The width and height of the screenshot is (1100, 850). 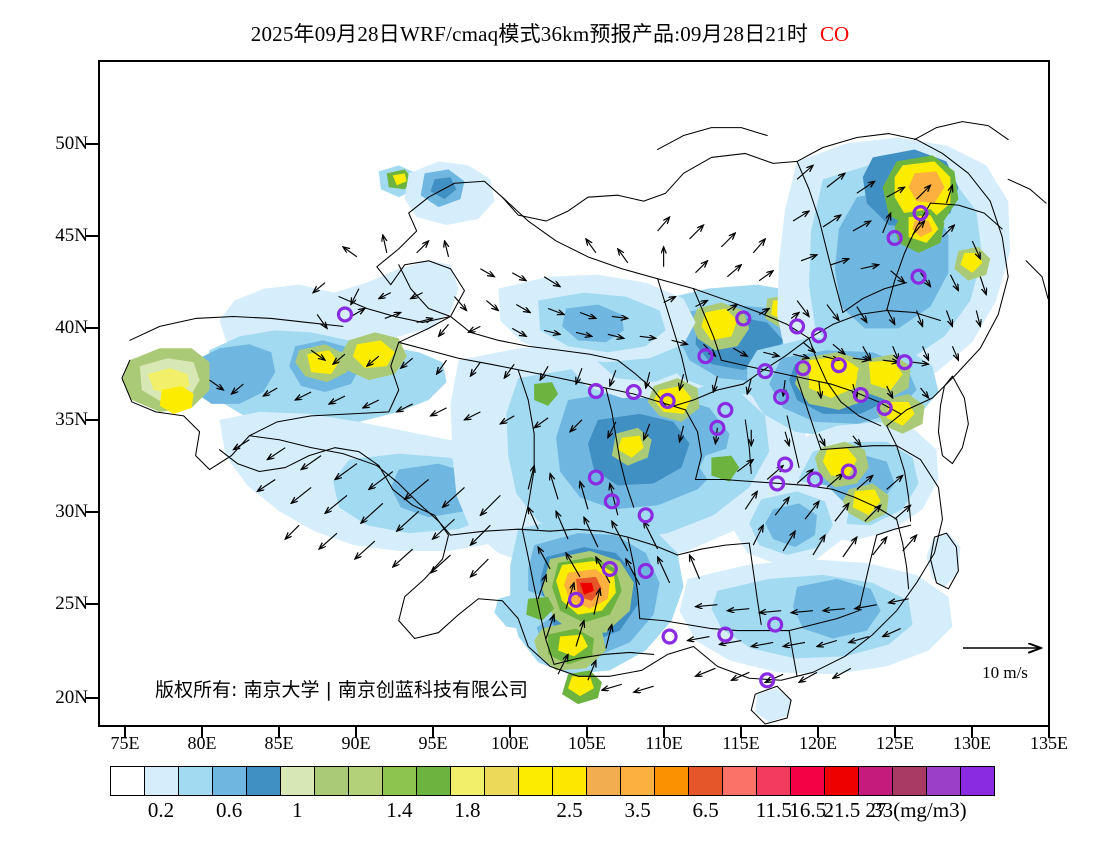 What do you see at coordinates (202, 732) in the screenshot?
I see `xtick-mark-80E` at bounding box center [202, 732].